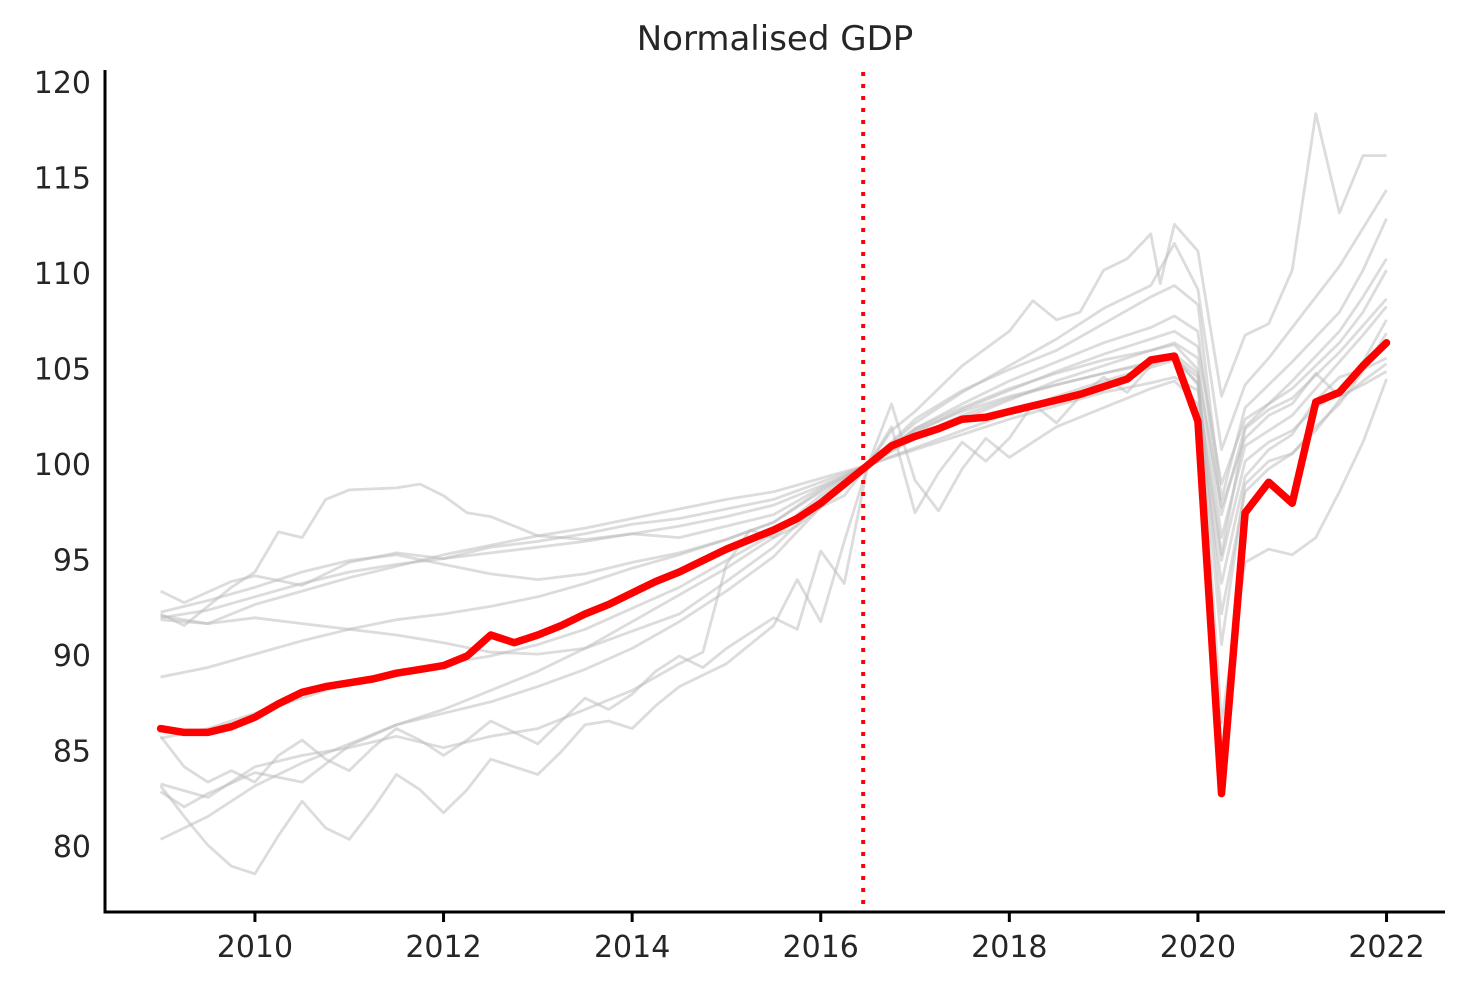  I want to click on chart-title: Normalised GDP, so click(775, 39).